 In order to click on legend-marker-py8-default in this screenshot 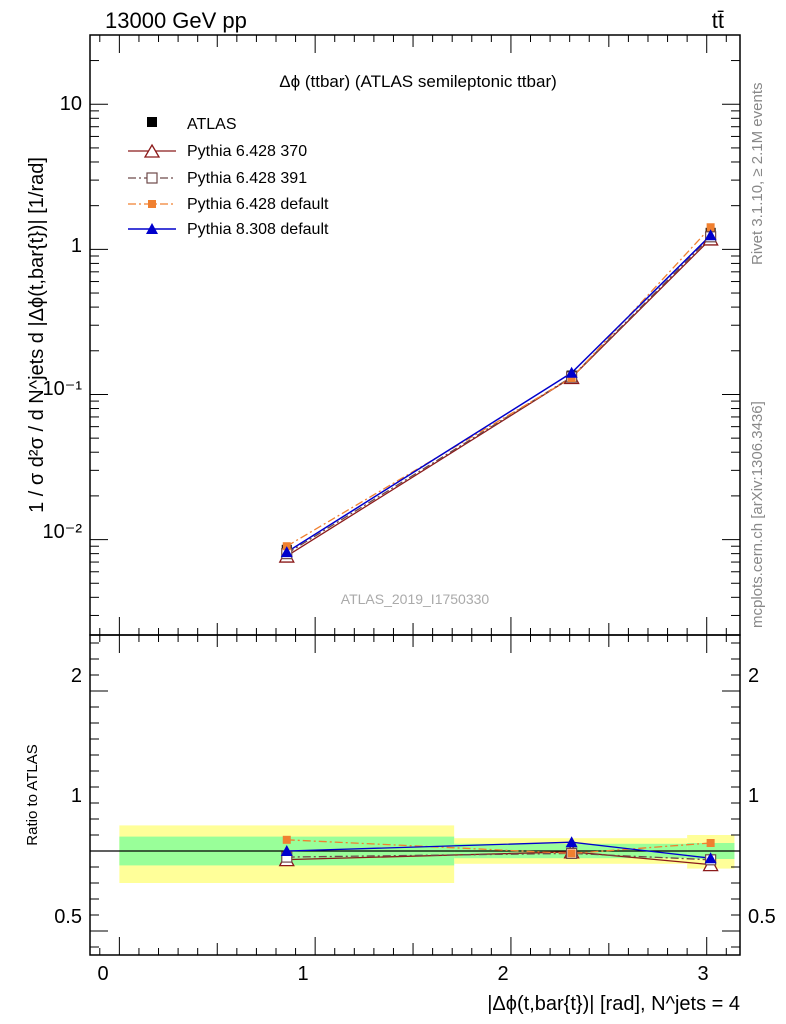, I will do `click(152, 228)`.